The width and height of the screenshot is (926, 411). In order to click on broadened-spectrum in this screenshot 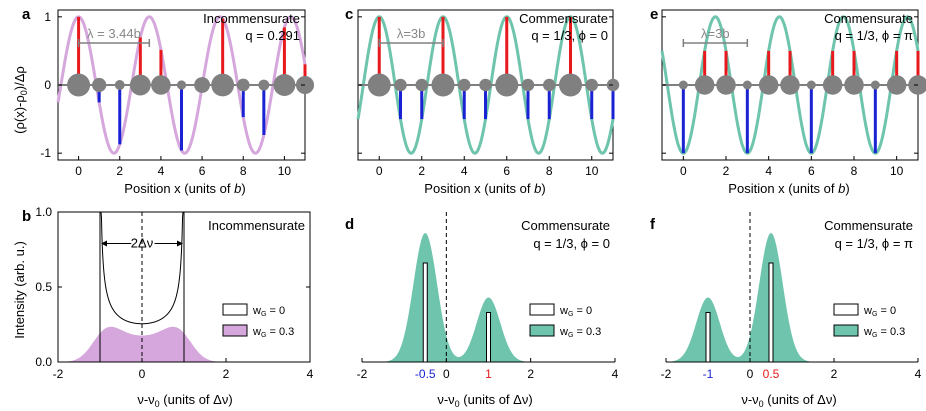, I will do `click(792, 297)`.